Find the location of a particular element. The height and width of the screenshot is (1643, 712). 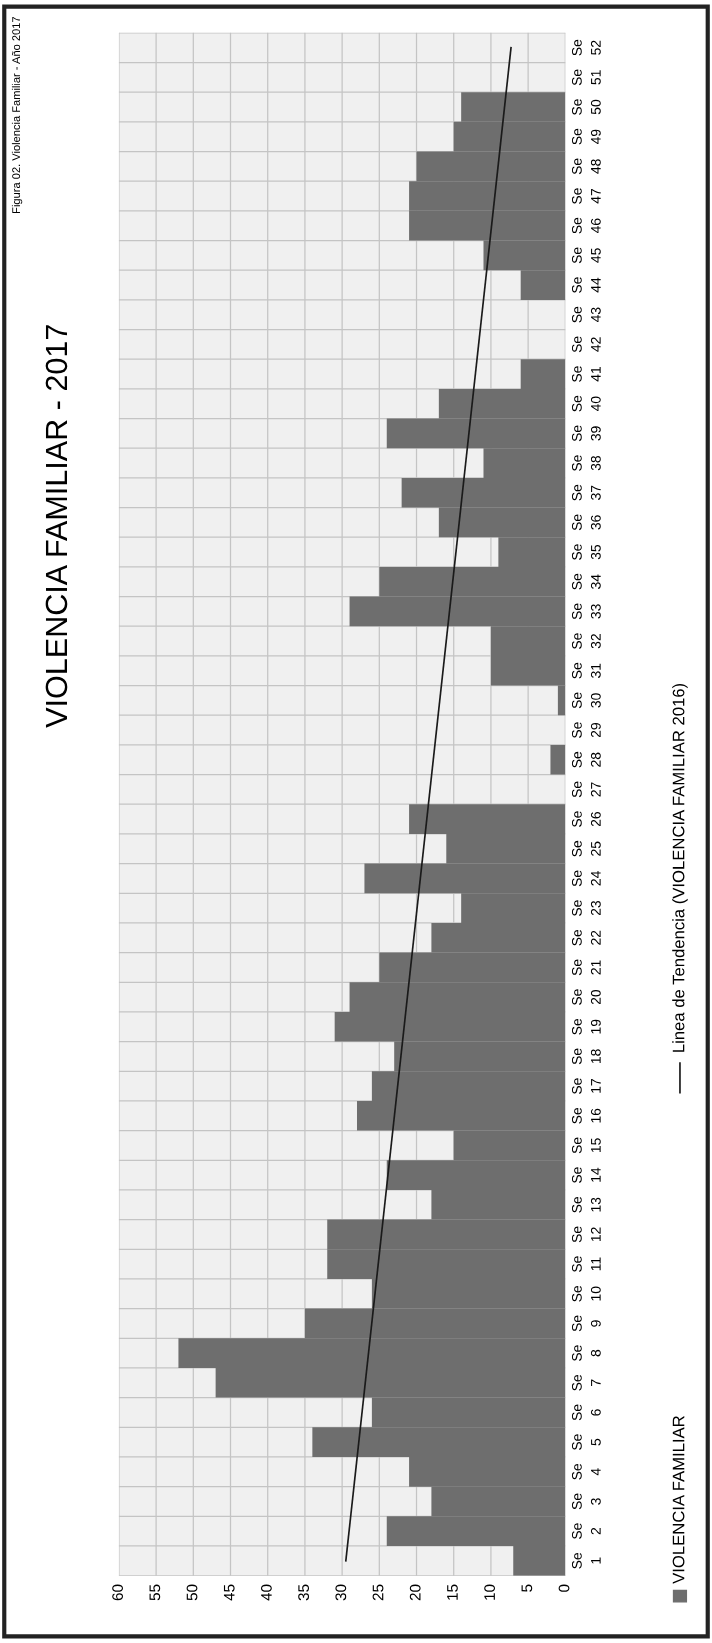

y-tick-label: Se 30 is located at coordinates (586, 700).